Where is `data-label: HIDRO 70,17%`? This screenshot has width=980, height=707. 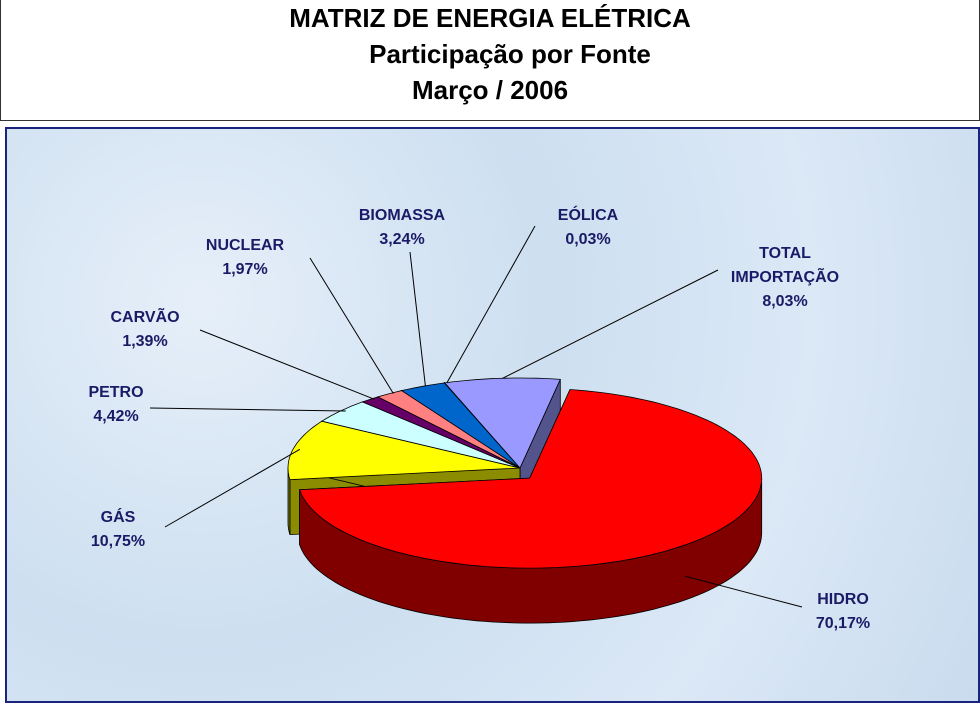
data-label: HIDRO 70,17% is located at coordinates (843, 612).